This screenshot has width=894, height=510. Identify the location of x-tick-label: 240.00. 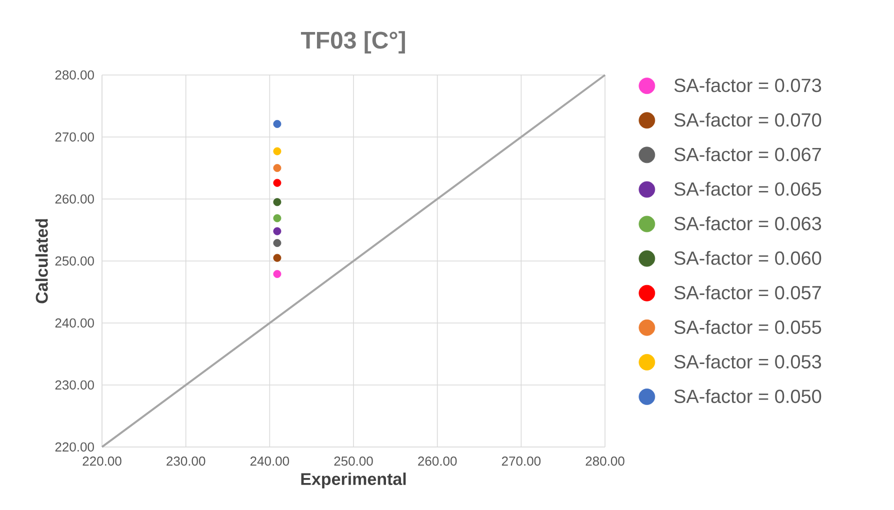
(270, 461).